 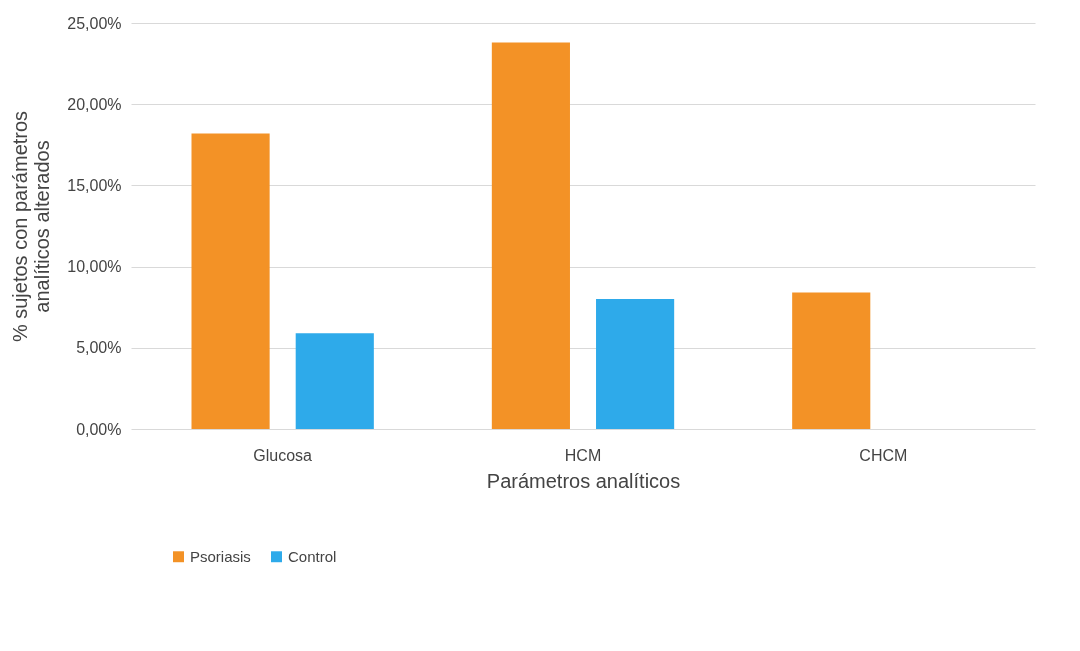 What do you see at coordinates (99, 348) in the screenshot?
I see `y-tick-label: 5,00%` at bounding box center [99, 348].